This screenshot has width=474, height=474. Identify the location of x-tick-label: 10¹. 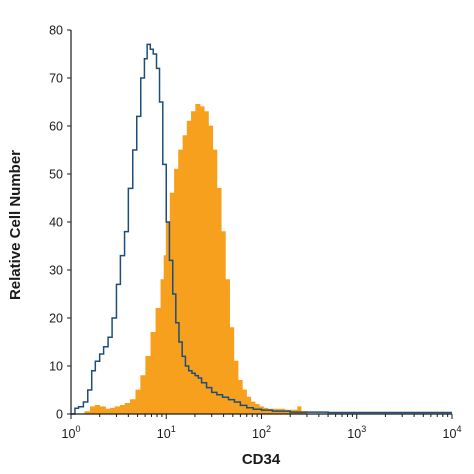
(166, 432).